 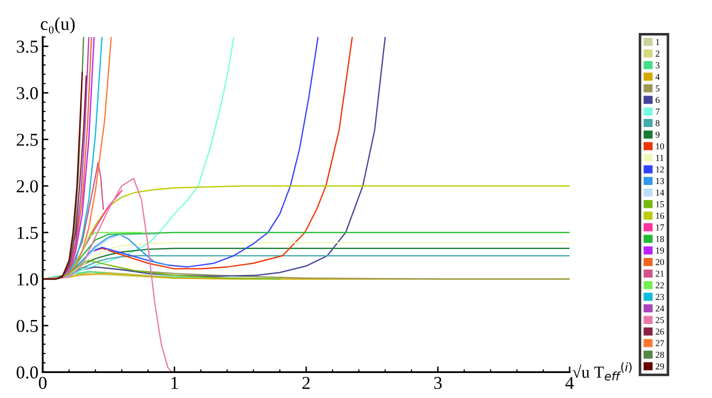 I want to click on legend-label: 28, so click(x=660, y=355).